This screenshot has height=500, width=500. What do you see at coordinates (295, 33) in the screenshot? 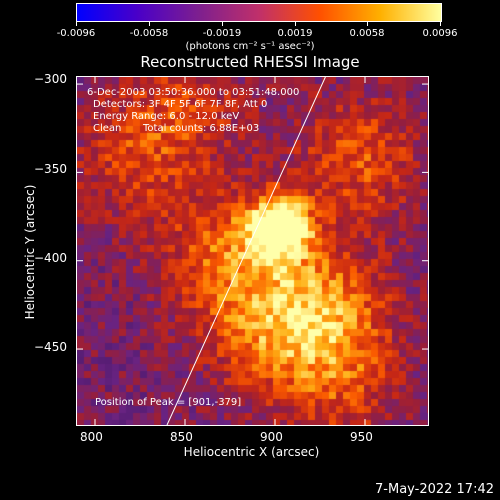
I see `colorbar-tick-label: 0.0019` at bounding box center [295, 33].